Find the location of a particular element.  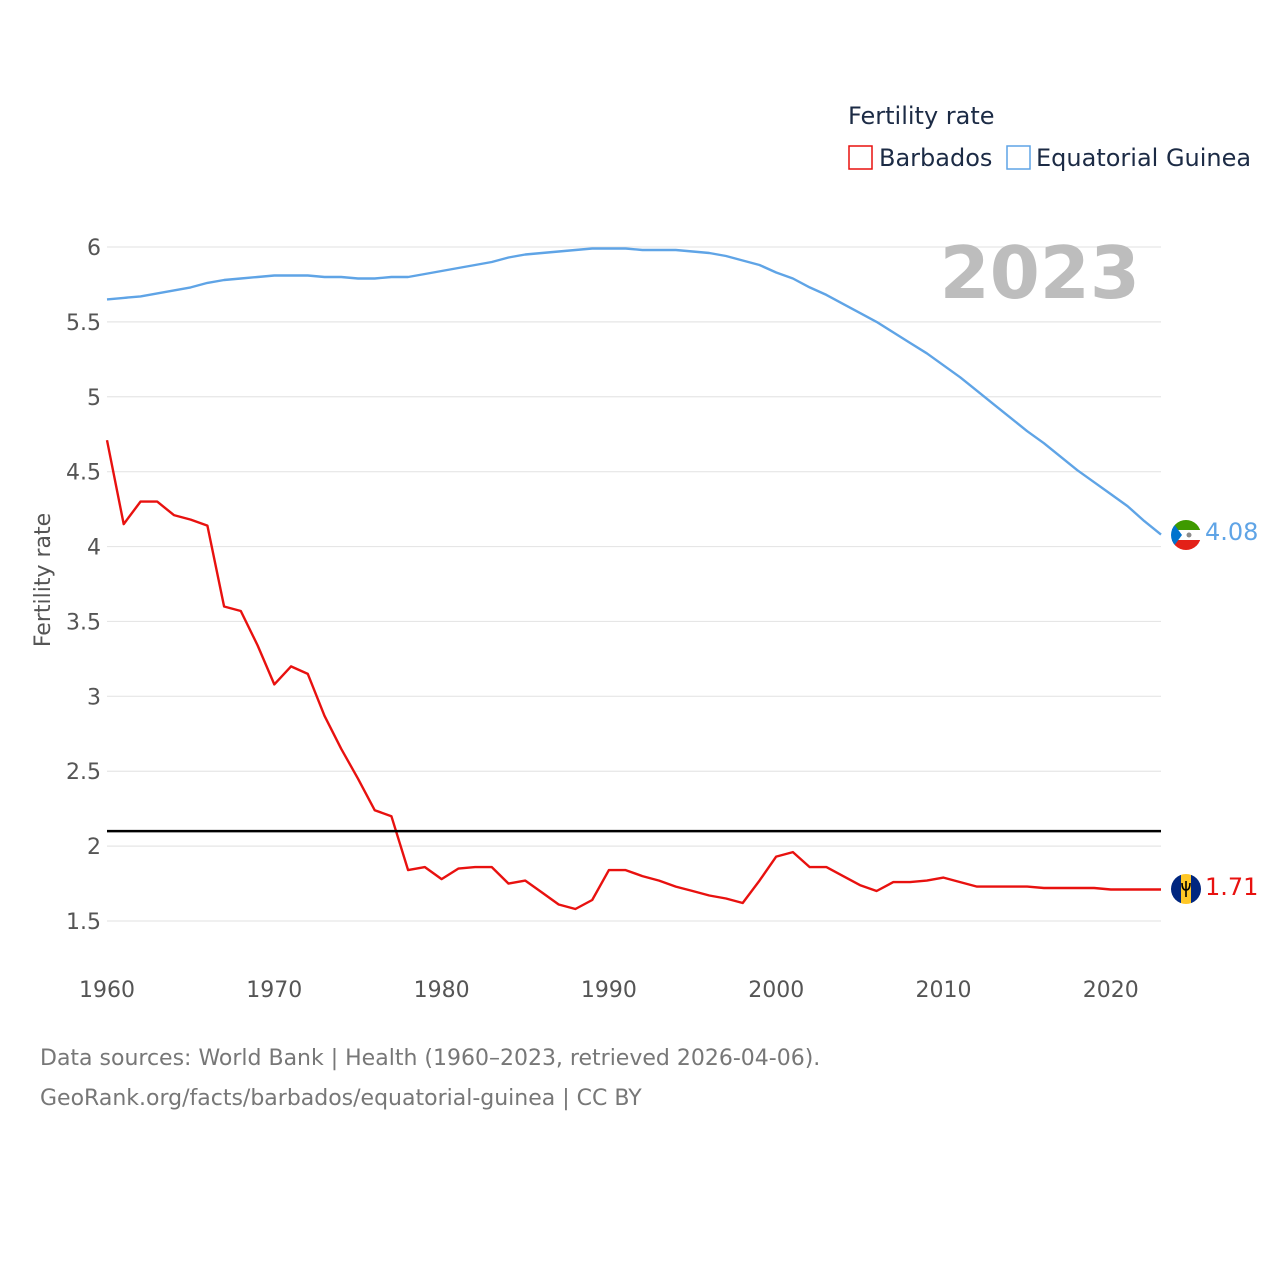

barbados-flag-icon is located at coordinates (1186, 889).